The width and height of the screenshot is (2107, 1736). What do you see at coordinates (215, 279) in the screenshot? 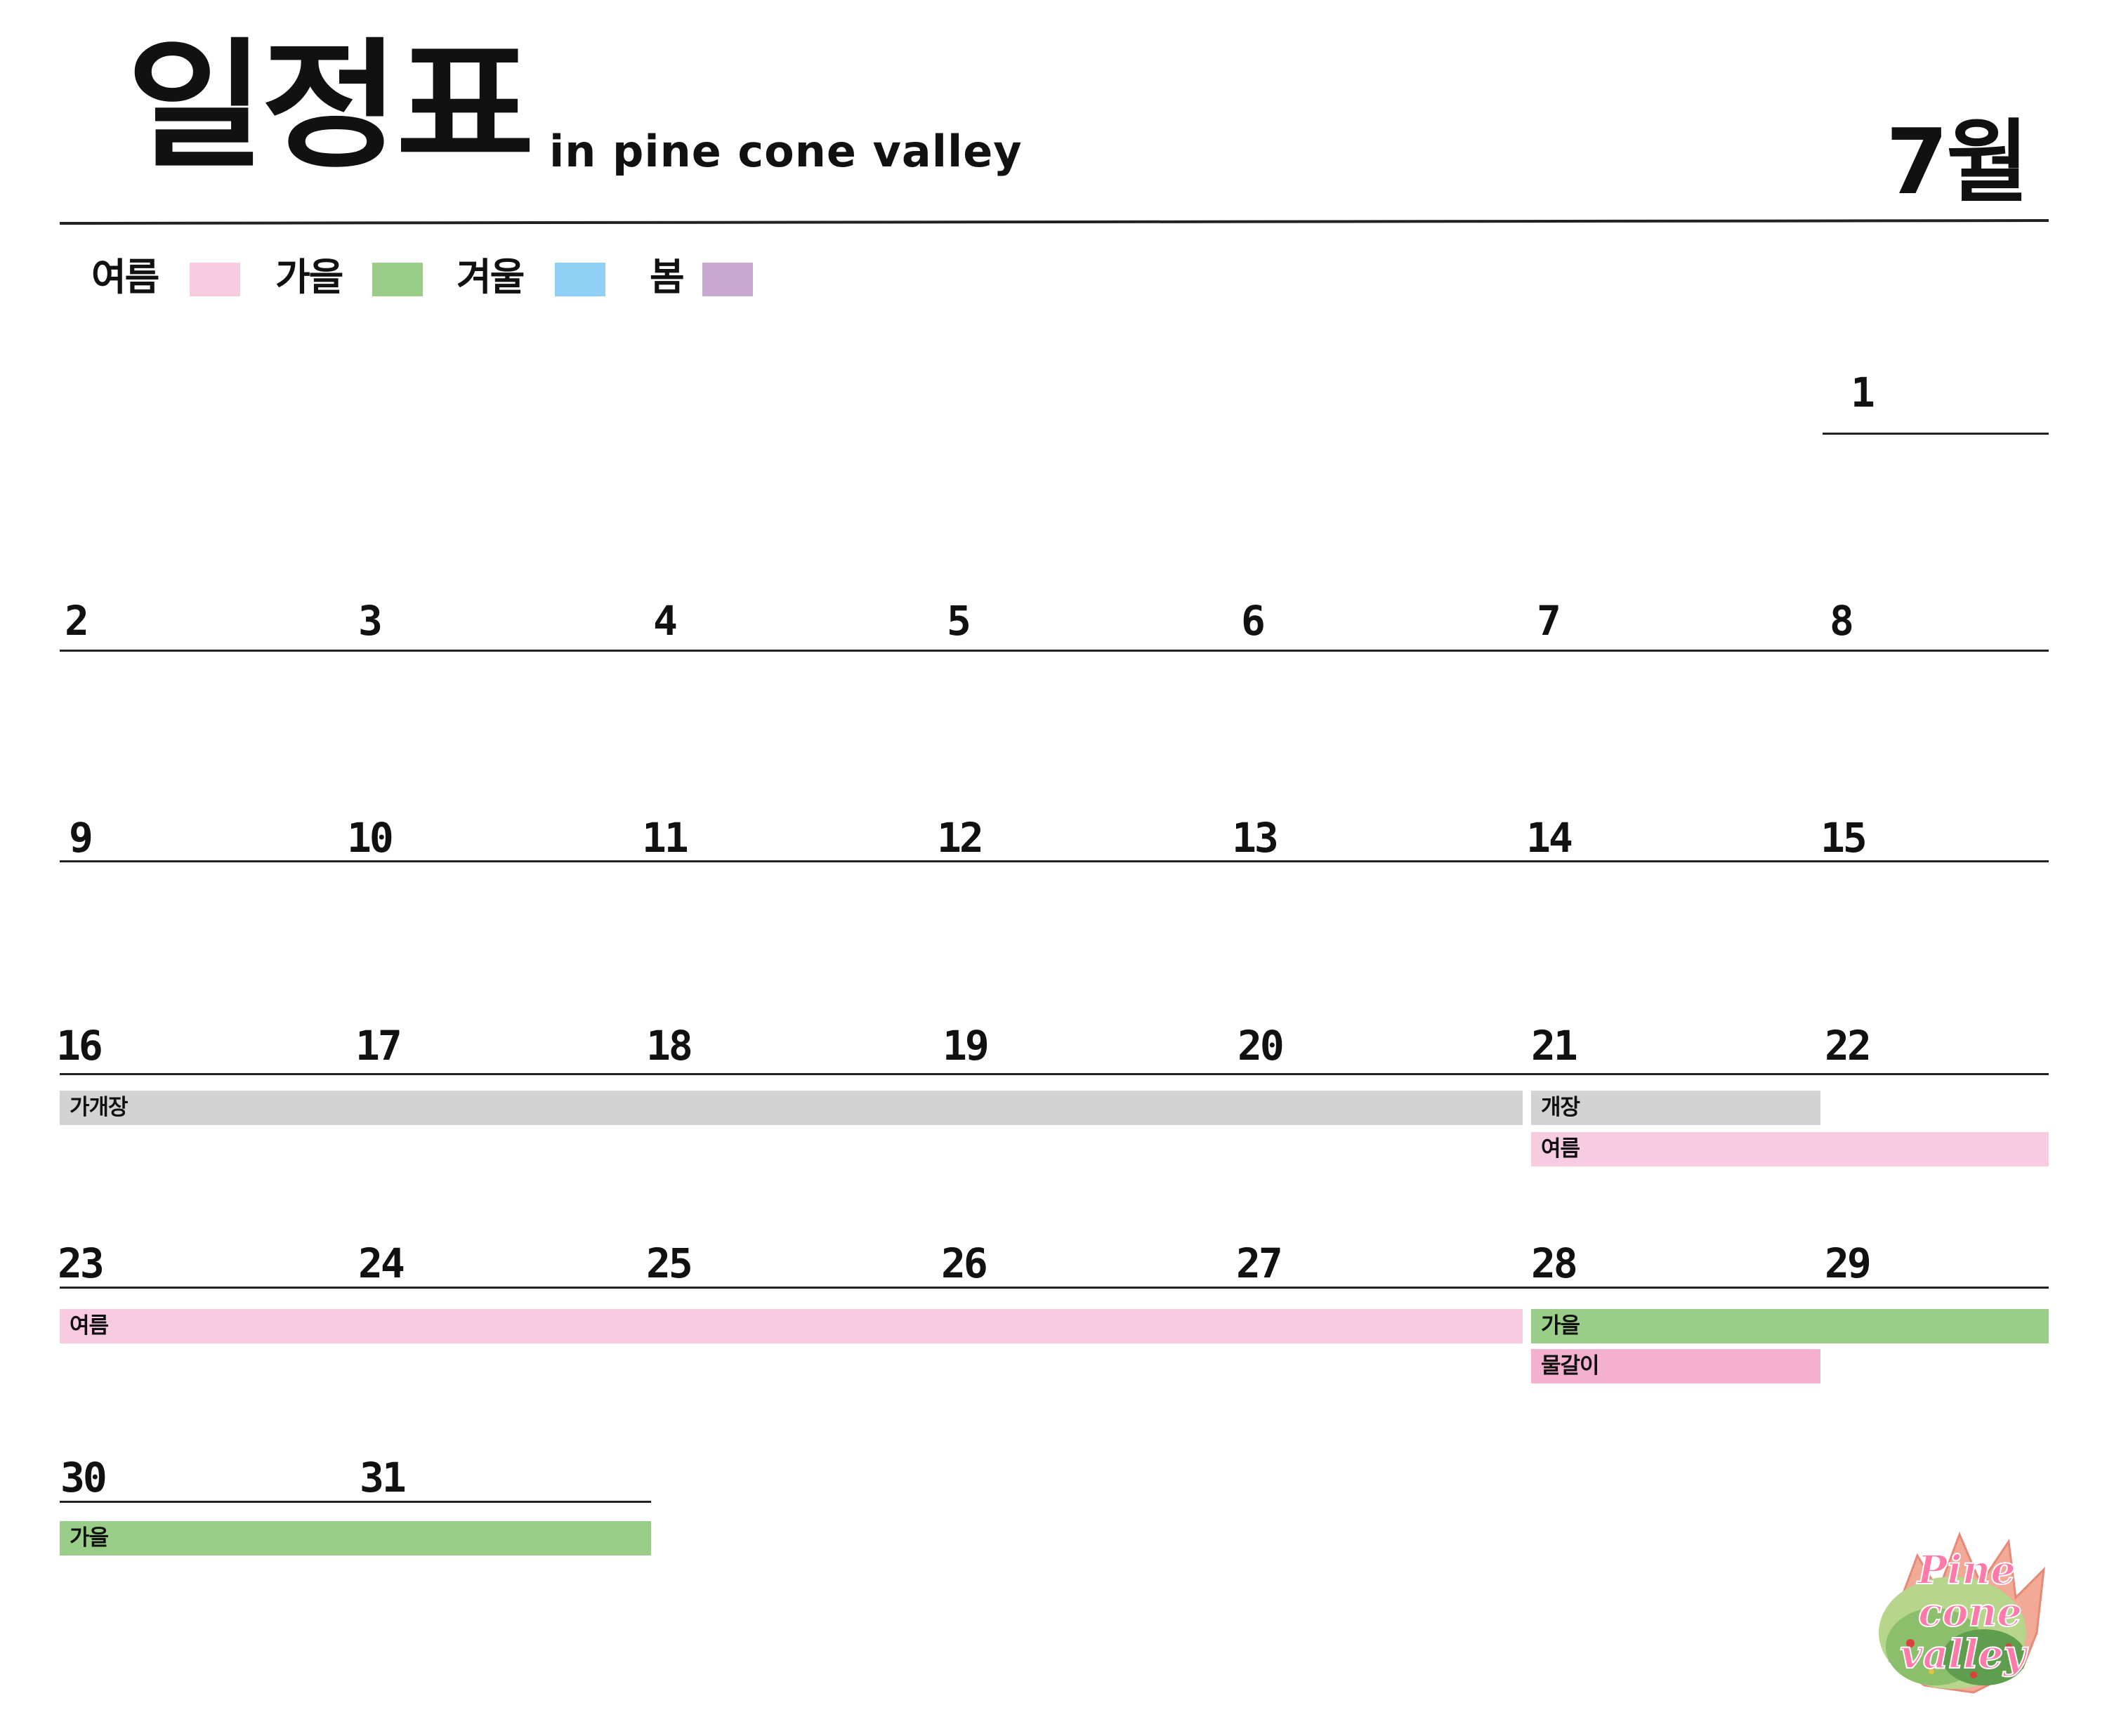
I see `legend-swatch-summer` at bounding box center [215, 279].